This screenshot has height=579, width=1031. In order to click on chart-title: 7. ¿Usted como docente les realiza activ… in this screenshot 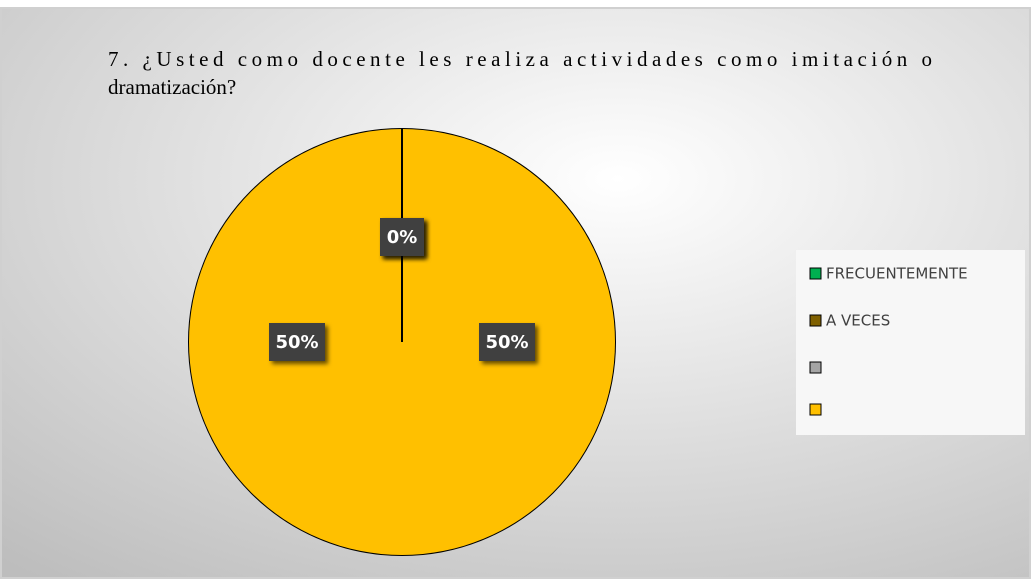, I will do `click(525, 73)`.